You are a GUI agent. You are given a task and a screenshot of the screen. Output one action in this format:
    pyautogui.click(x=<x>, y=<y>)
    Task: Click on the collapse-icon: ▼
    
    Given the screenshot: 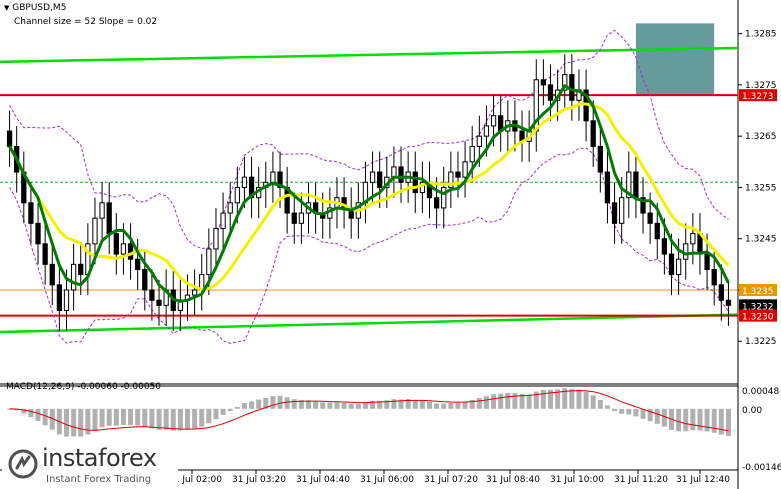 What is the action you would take?
    pyautogui.click(x=7, y=8)
    